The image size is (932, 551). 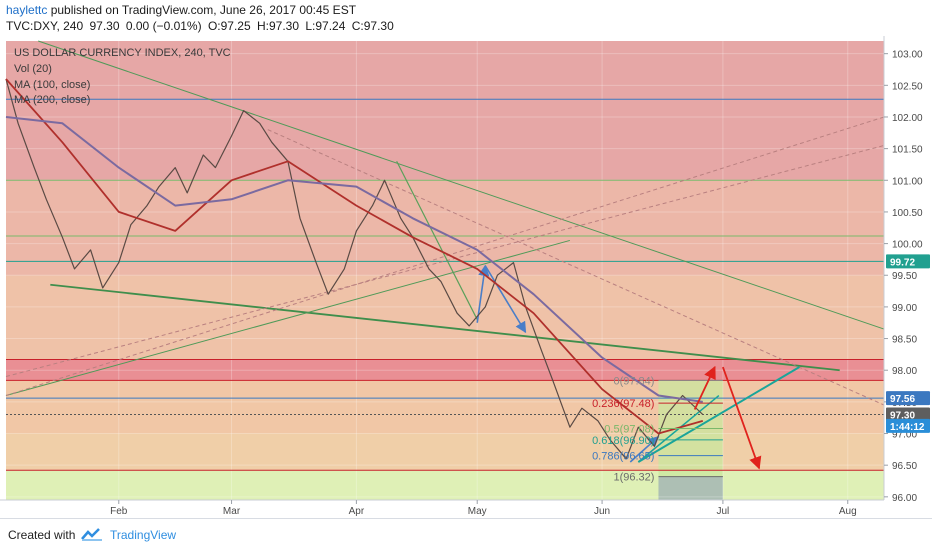 What do you see at coordinates (742, 418) in the screenshot?
I see `projection-down-arrow` at bounding box center [742, 418].